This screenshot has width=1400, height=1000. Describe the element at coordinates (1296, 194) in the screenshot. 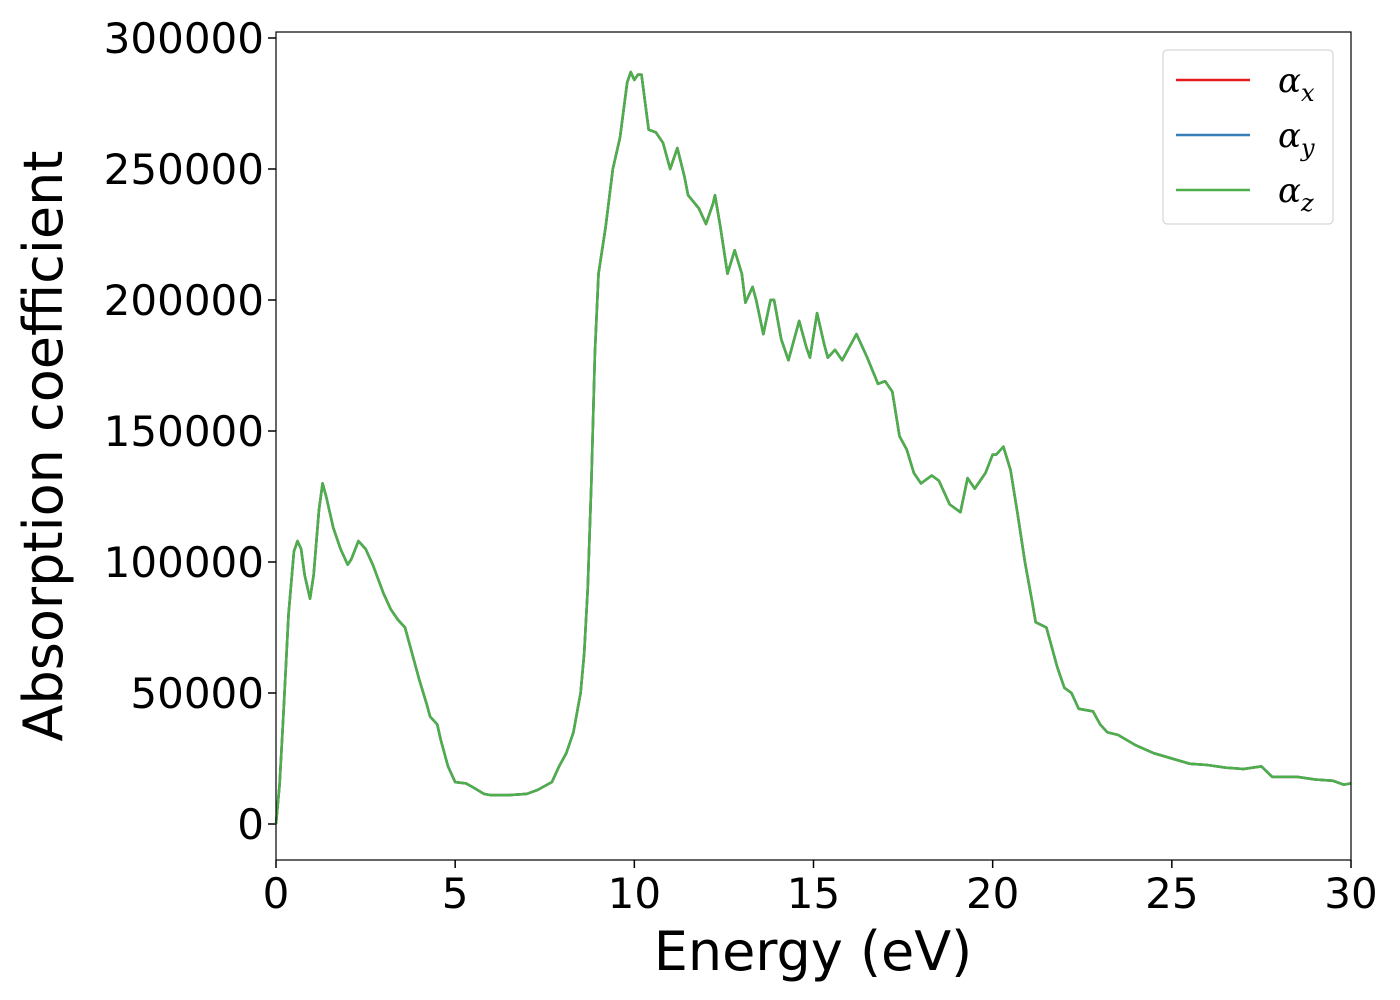

I see `legend-label: αz` at that location.